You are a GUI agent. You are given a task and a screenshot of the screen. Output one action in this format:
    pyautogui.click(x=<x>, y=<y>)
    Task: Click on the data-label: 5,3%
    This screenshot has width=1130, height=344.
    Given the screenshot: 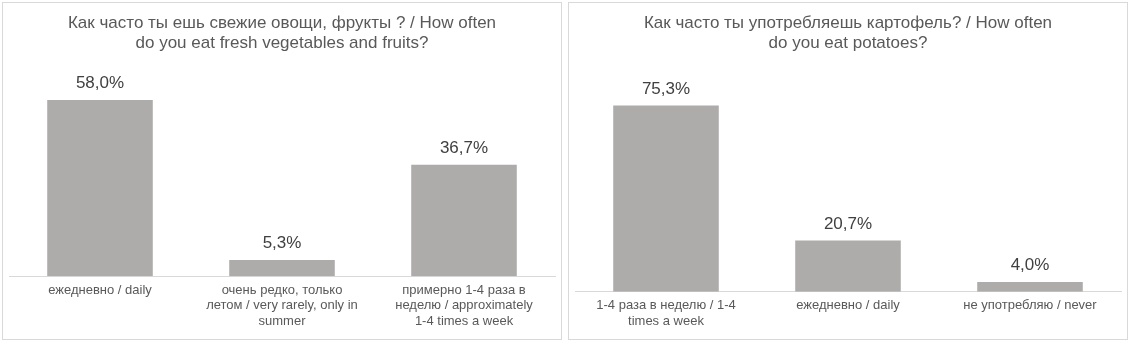 What is the action you would take?
    pyautogui.click(x=282, y=243)
    